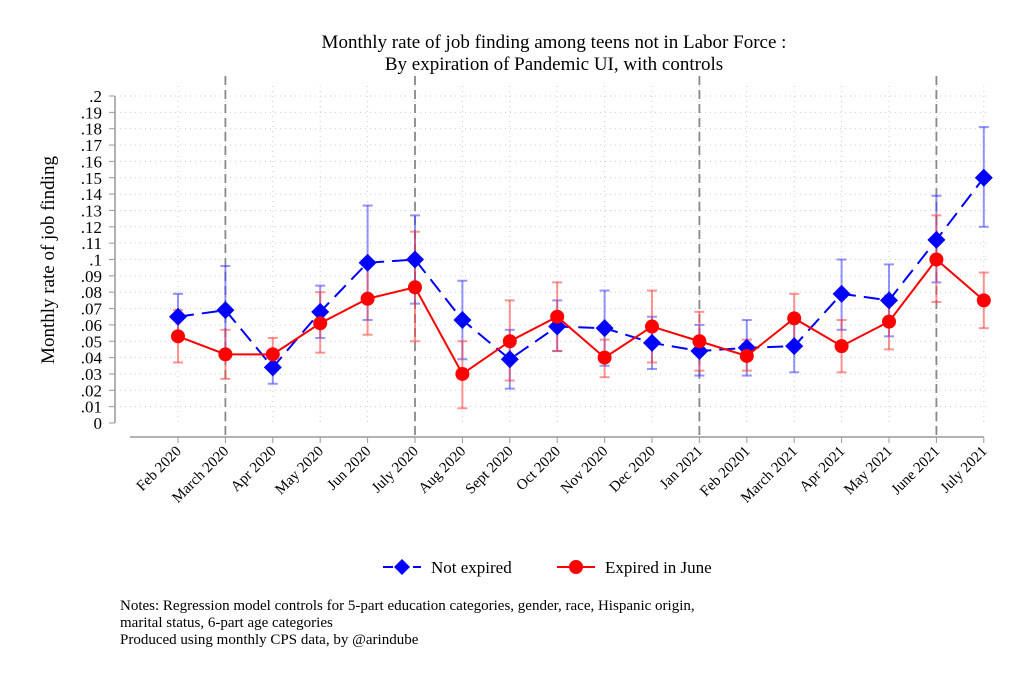 This screenshot has height=687, width=1023. Describe the element at coordinates (98, 423) in the screenshot. I see `y-tick-label: 0` at that location.